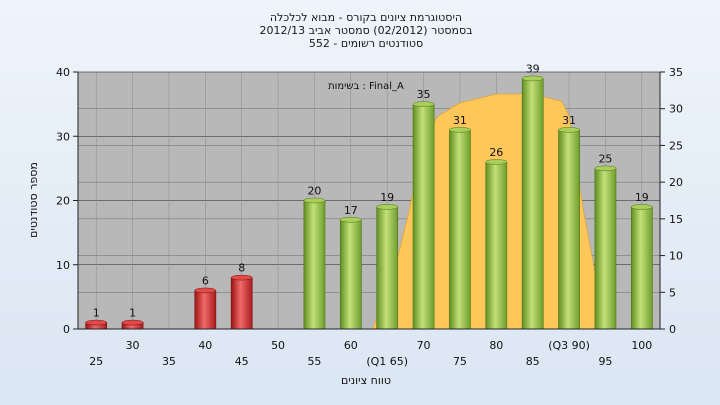 The width and height of the screenshot is (720, 405). Describe the element at coordinates (366, 86) in the screenshot. I see `chart-annotation: בשימות : Final_A` at that location.